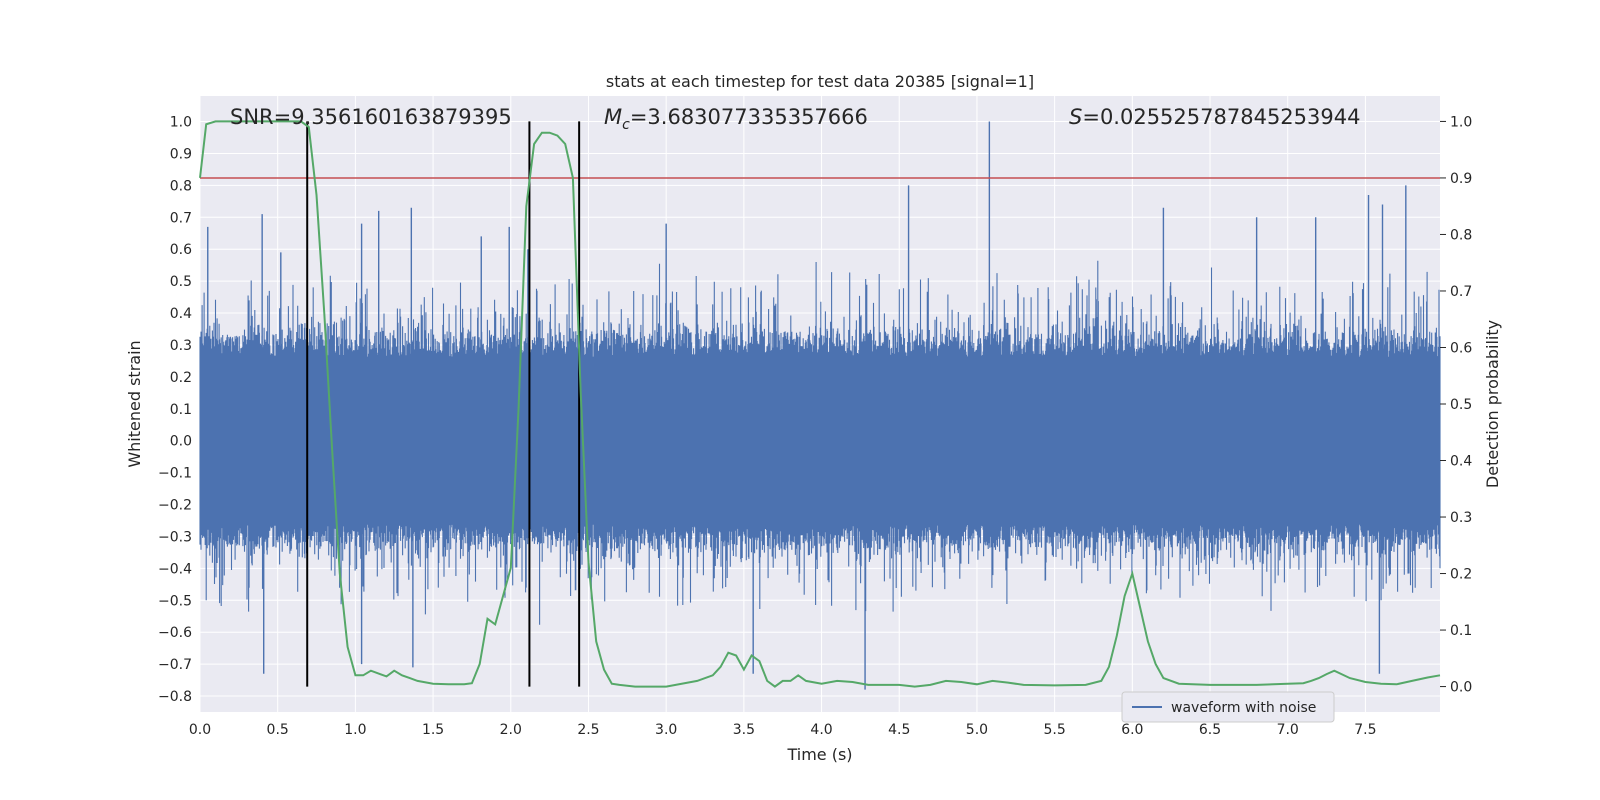 This screenshot has width=1600, height=800. I want to click on y2-axis-title: Detection probability, so click(1492, 404).